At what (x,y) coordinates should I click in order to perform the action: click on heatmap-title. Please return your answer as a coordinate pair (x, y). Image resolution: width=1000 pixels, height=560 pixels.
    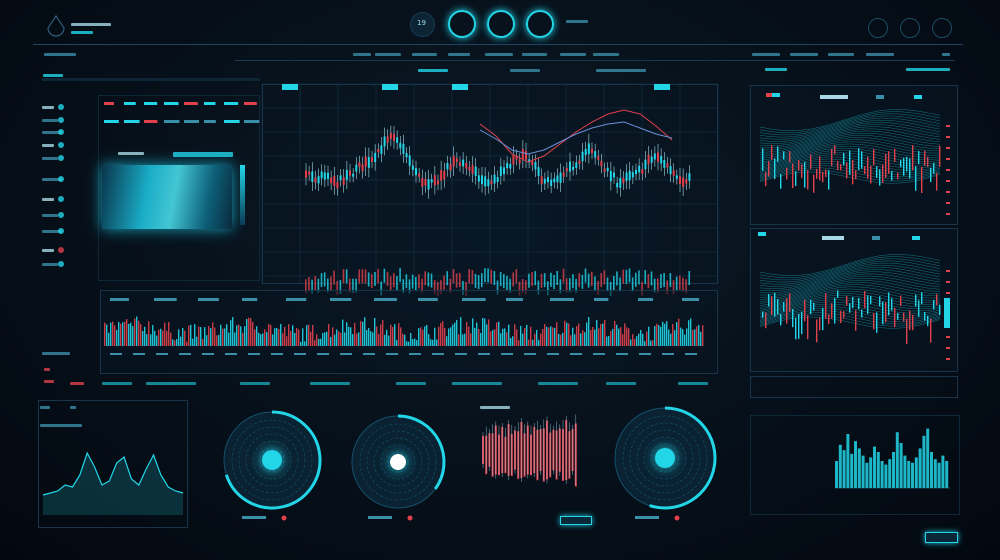
    Looking at the image, I should click on (131, 153).